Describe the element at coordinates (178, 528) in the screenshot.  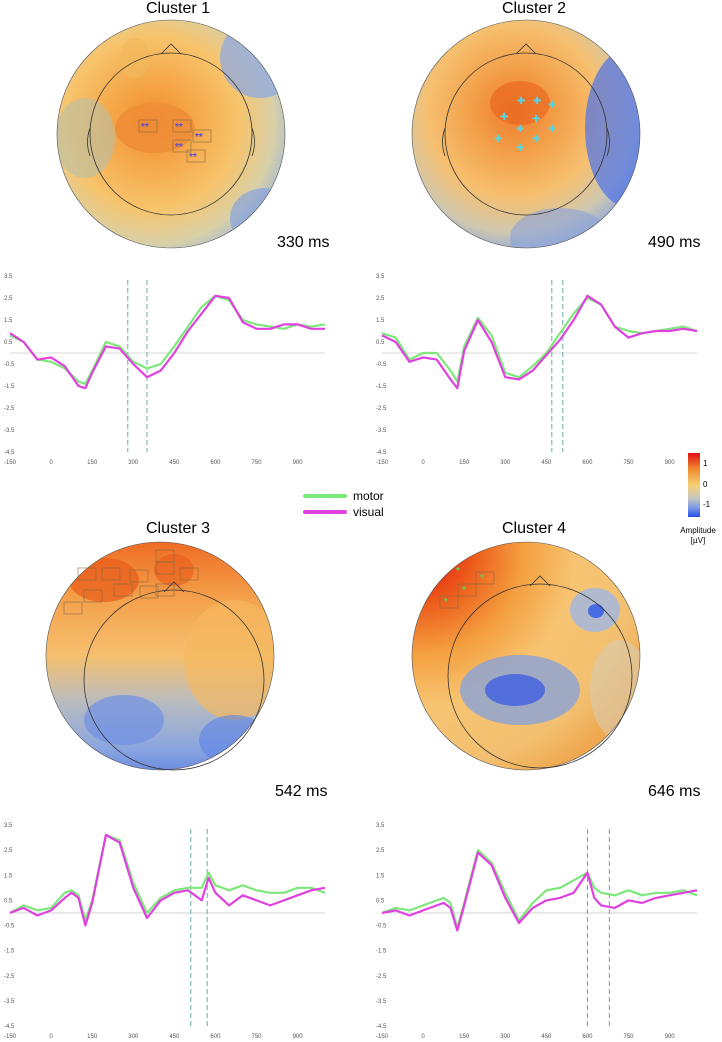
I see `cluster-3-title: Cluster 3` at that location.